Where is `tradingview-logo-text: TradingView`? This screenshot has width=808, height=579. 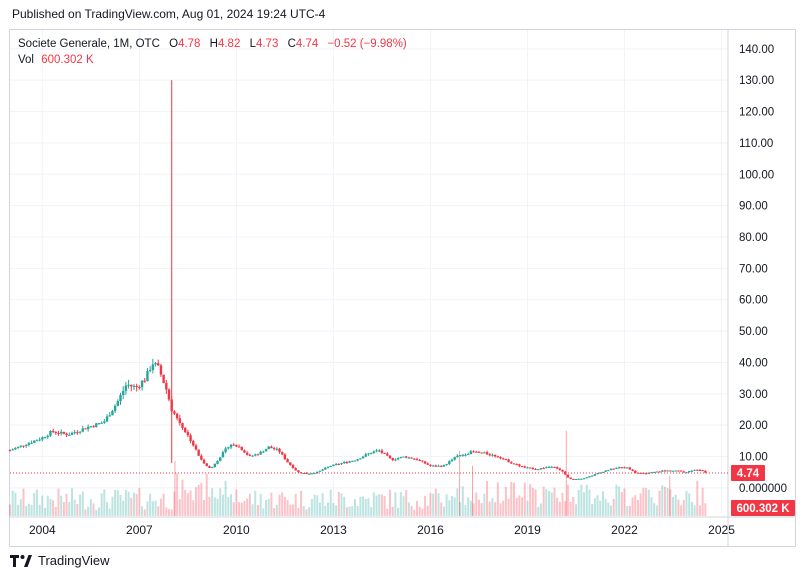 tradingview-logo-text: TradingView is located at coordinates (74, 560).